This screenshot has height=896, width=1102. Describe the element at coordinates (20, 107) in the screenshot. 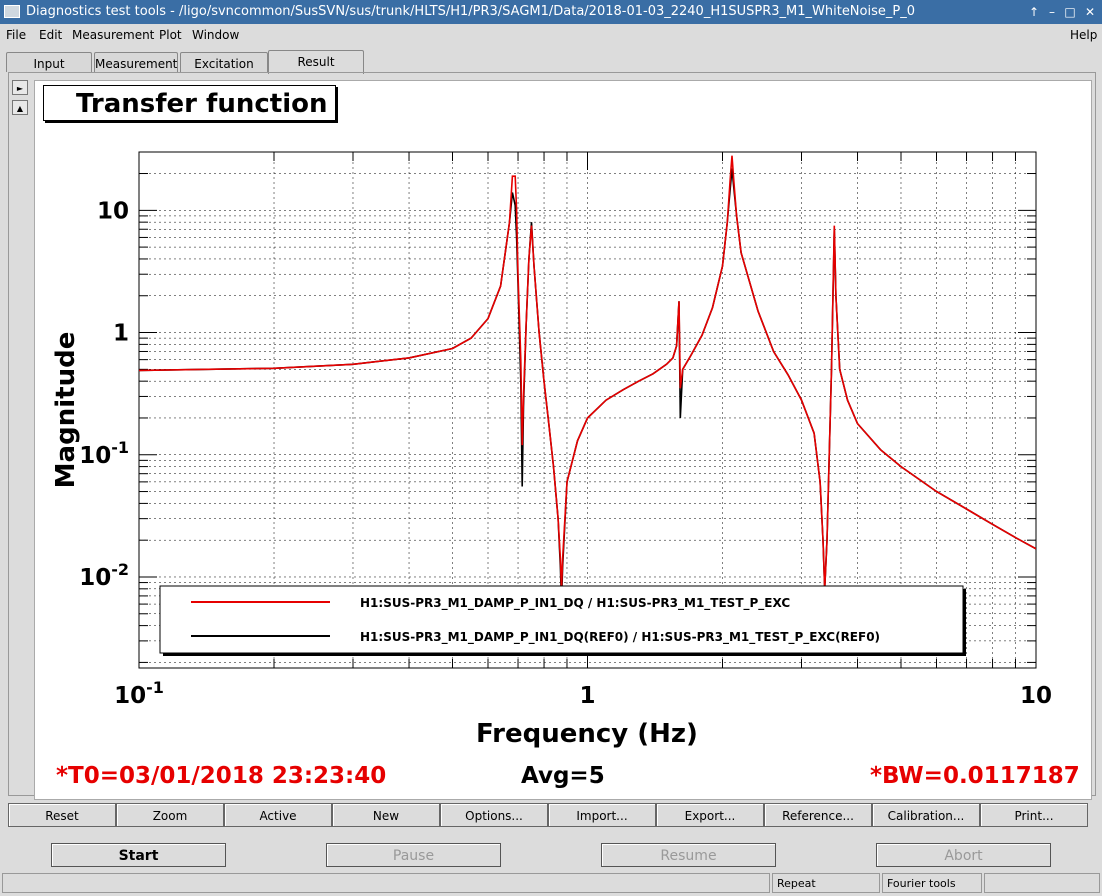

I see `collapse-arrow-icon: ▲` at that location.